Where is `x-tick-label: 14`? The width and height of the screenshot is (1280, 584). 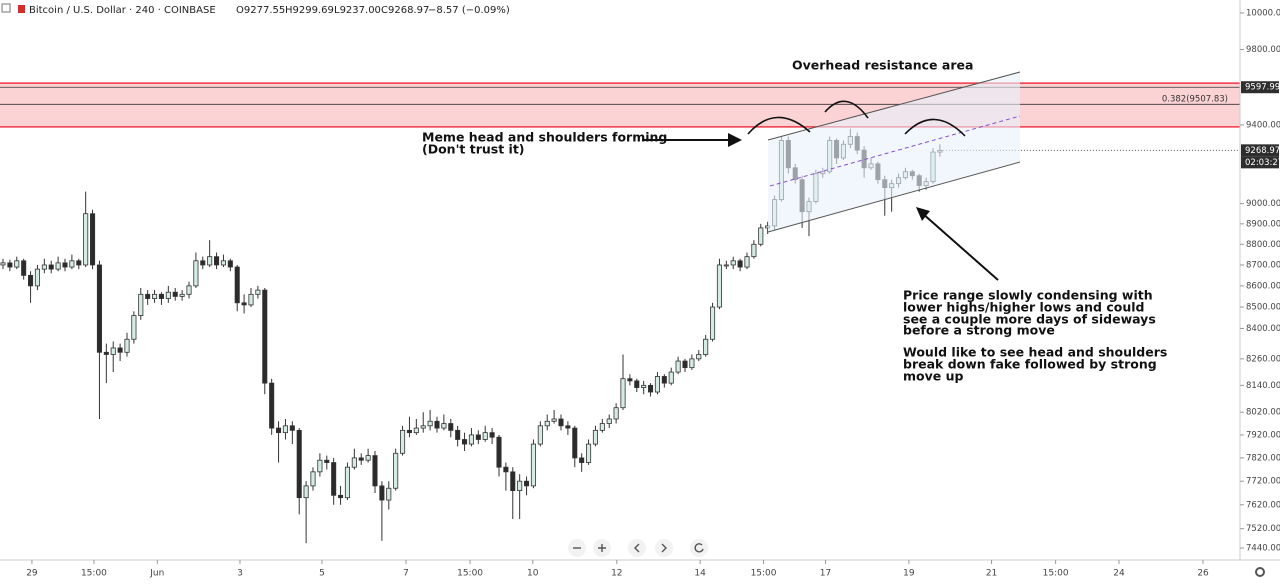
x-tick-label: 14 is located at coordinates (700, 574).